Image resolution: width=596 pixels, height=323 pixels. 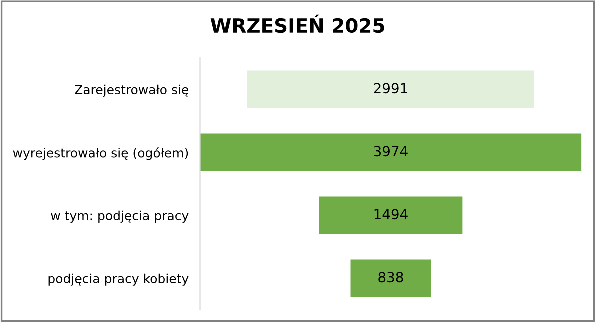 What do you see at coordinates (100, 154) in the screenshot?
I see `category-label: wyrejestrowało się (ogółem)` at bounding box center [100, 154].